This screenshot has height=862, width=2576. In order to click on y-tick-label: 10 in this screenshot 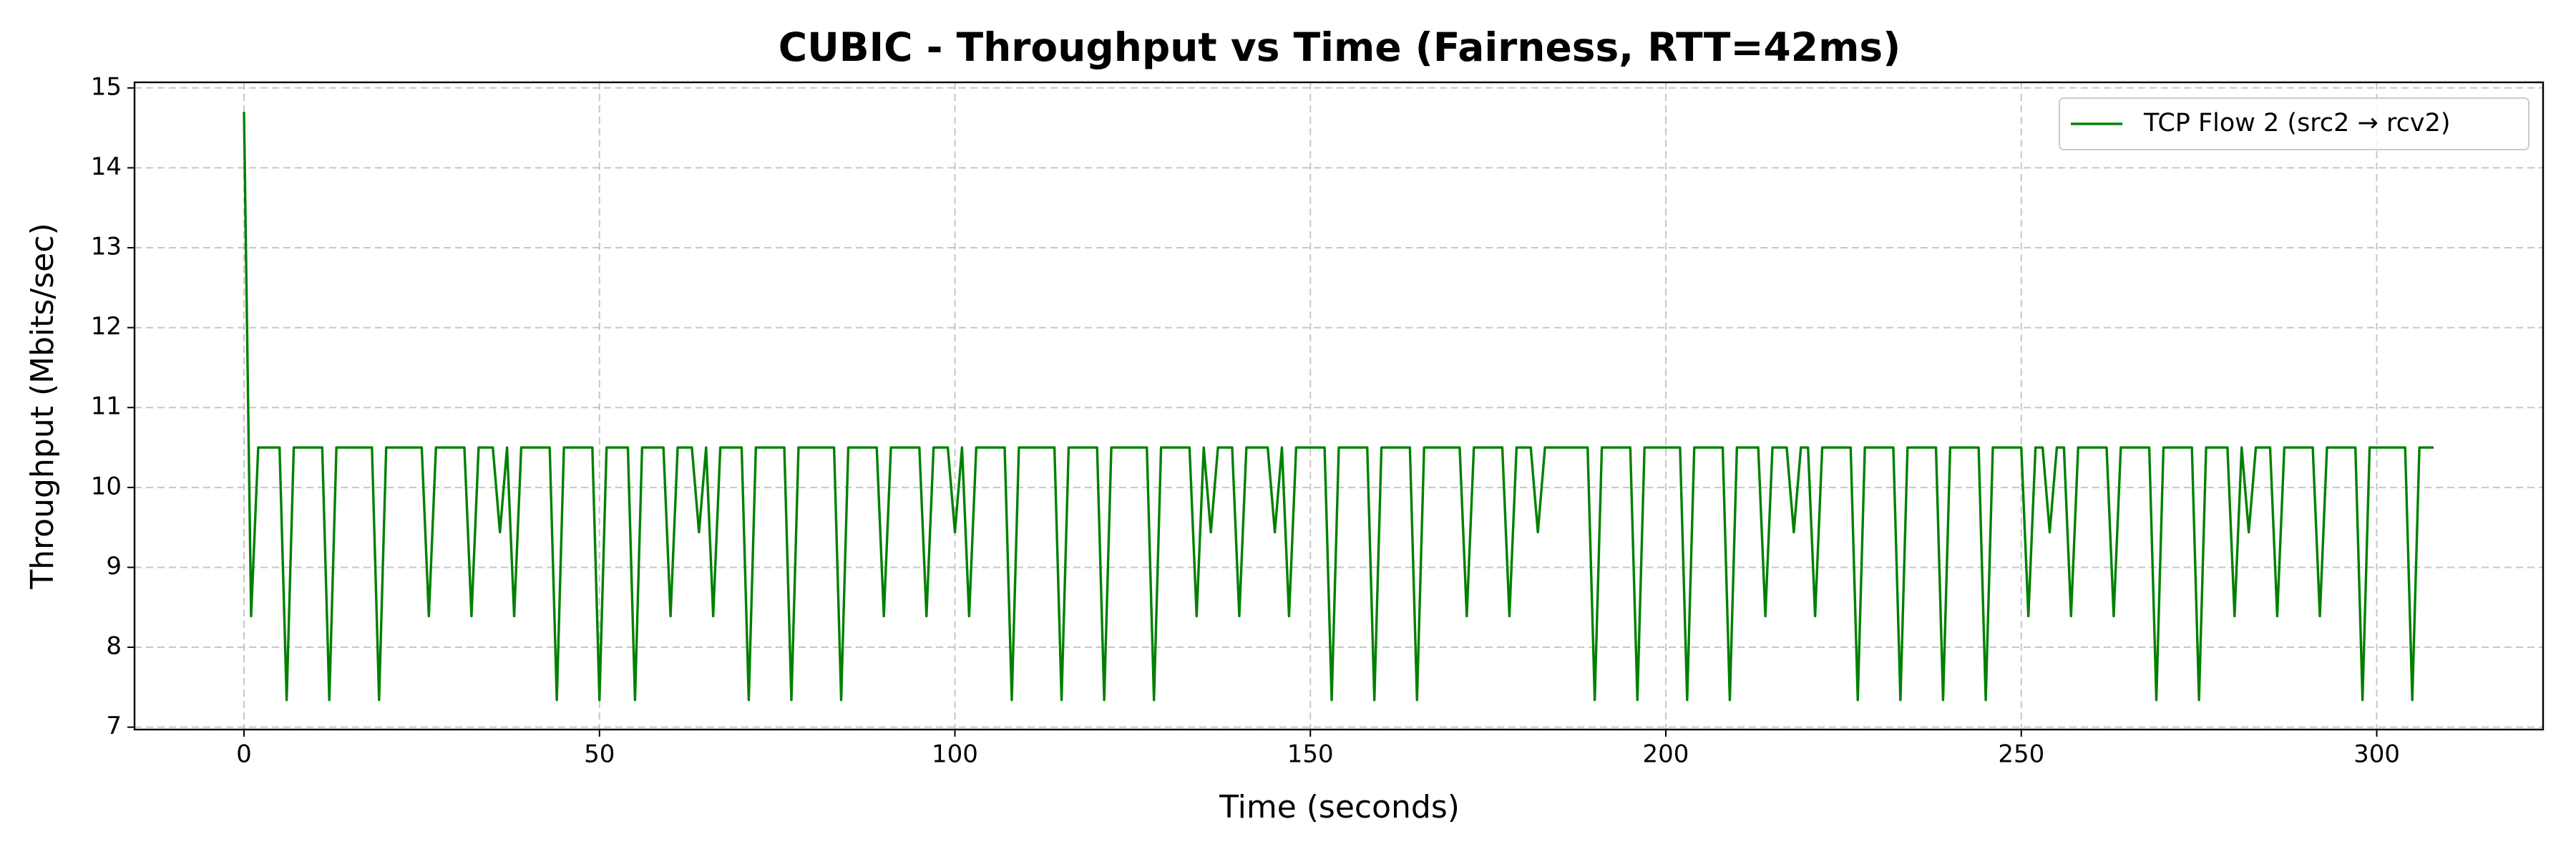, I will do `click(106, 486)`.